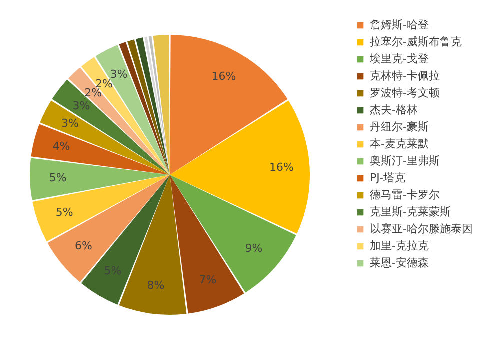 Image resolution: width=500 pixels, height=362 pixels. Describe the element at coordinates (399, 246) in the screenshot. I see `legend-label: 加里-克拉克` at that location.